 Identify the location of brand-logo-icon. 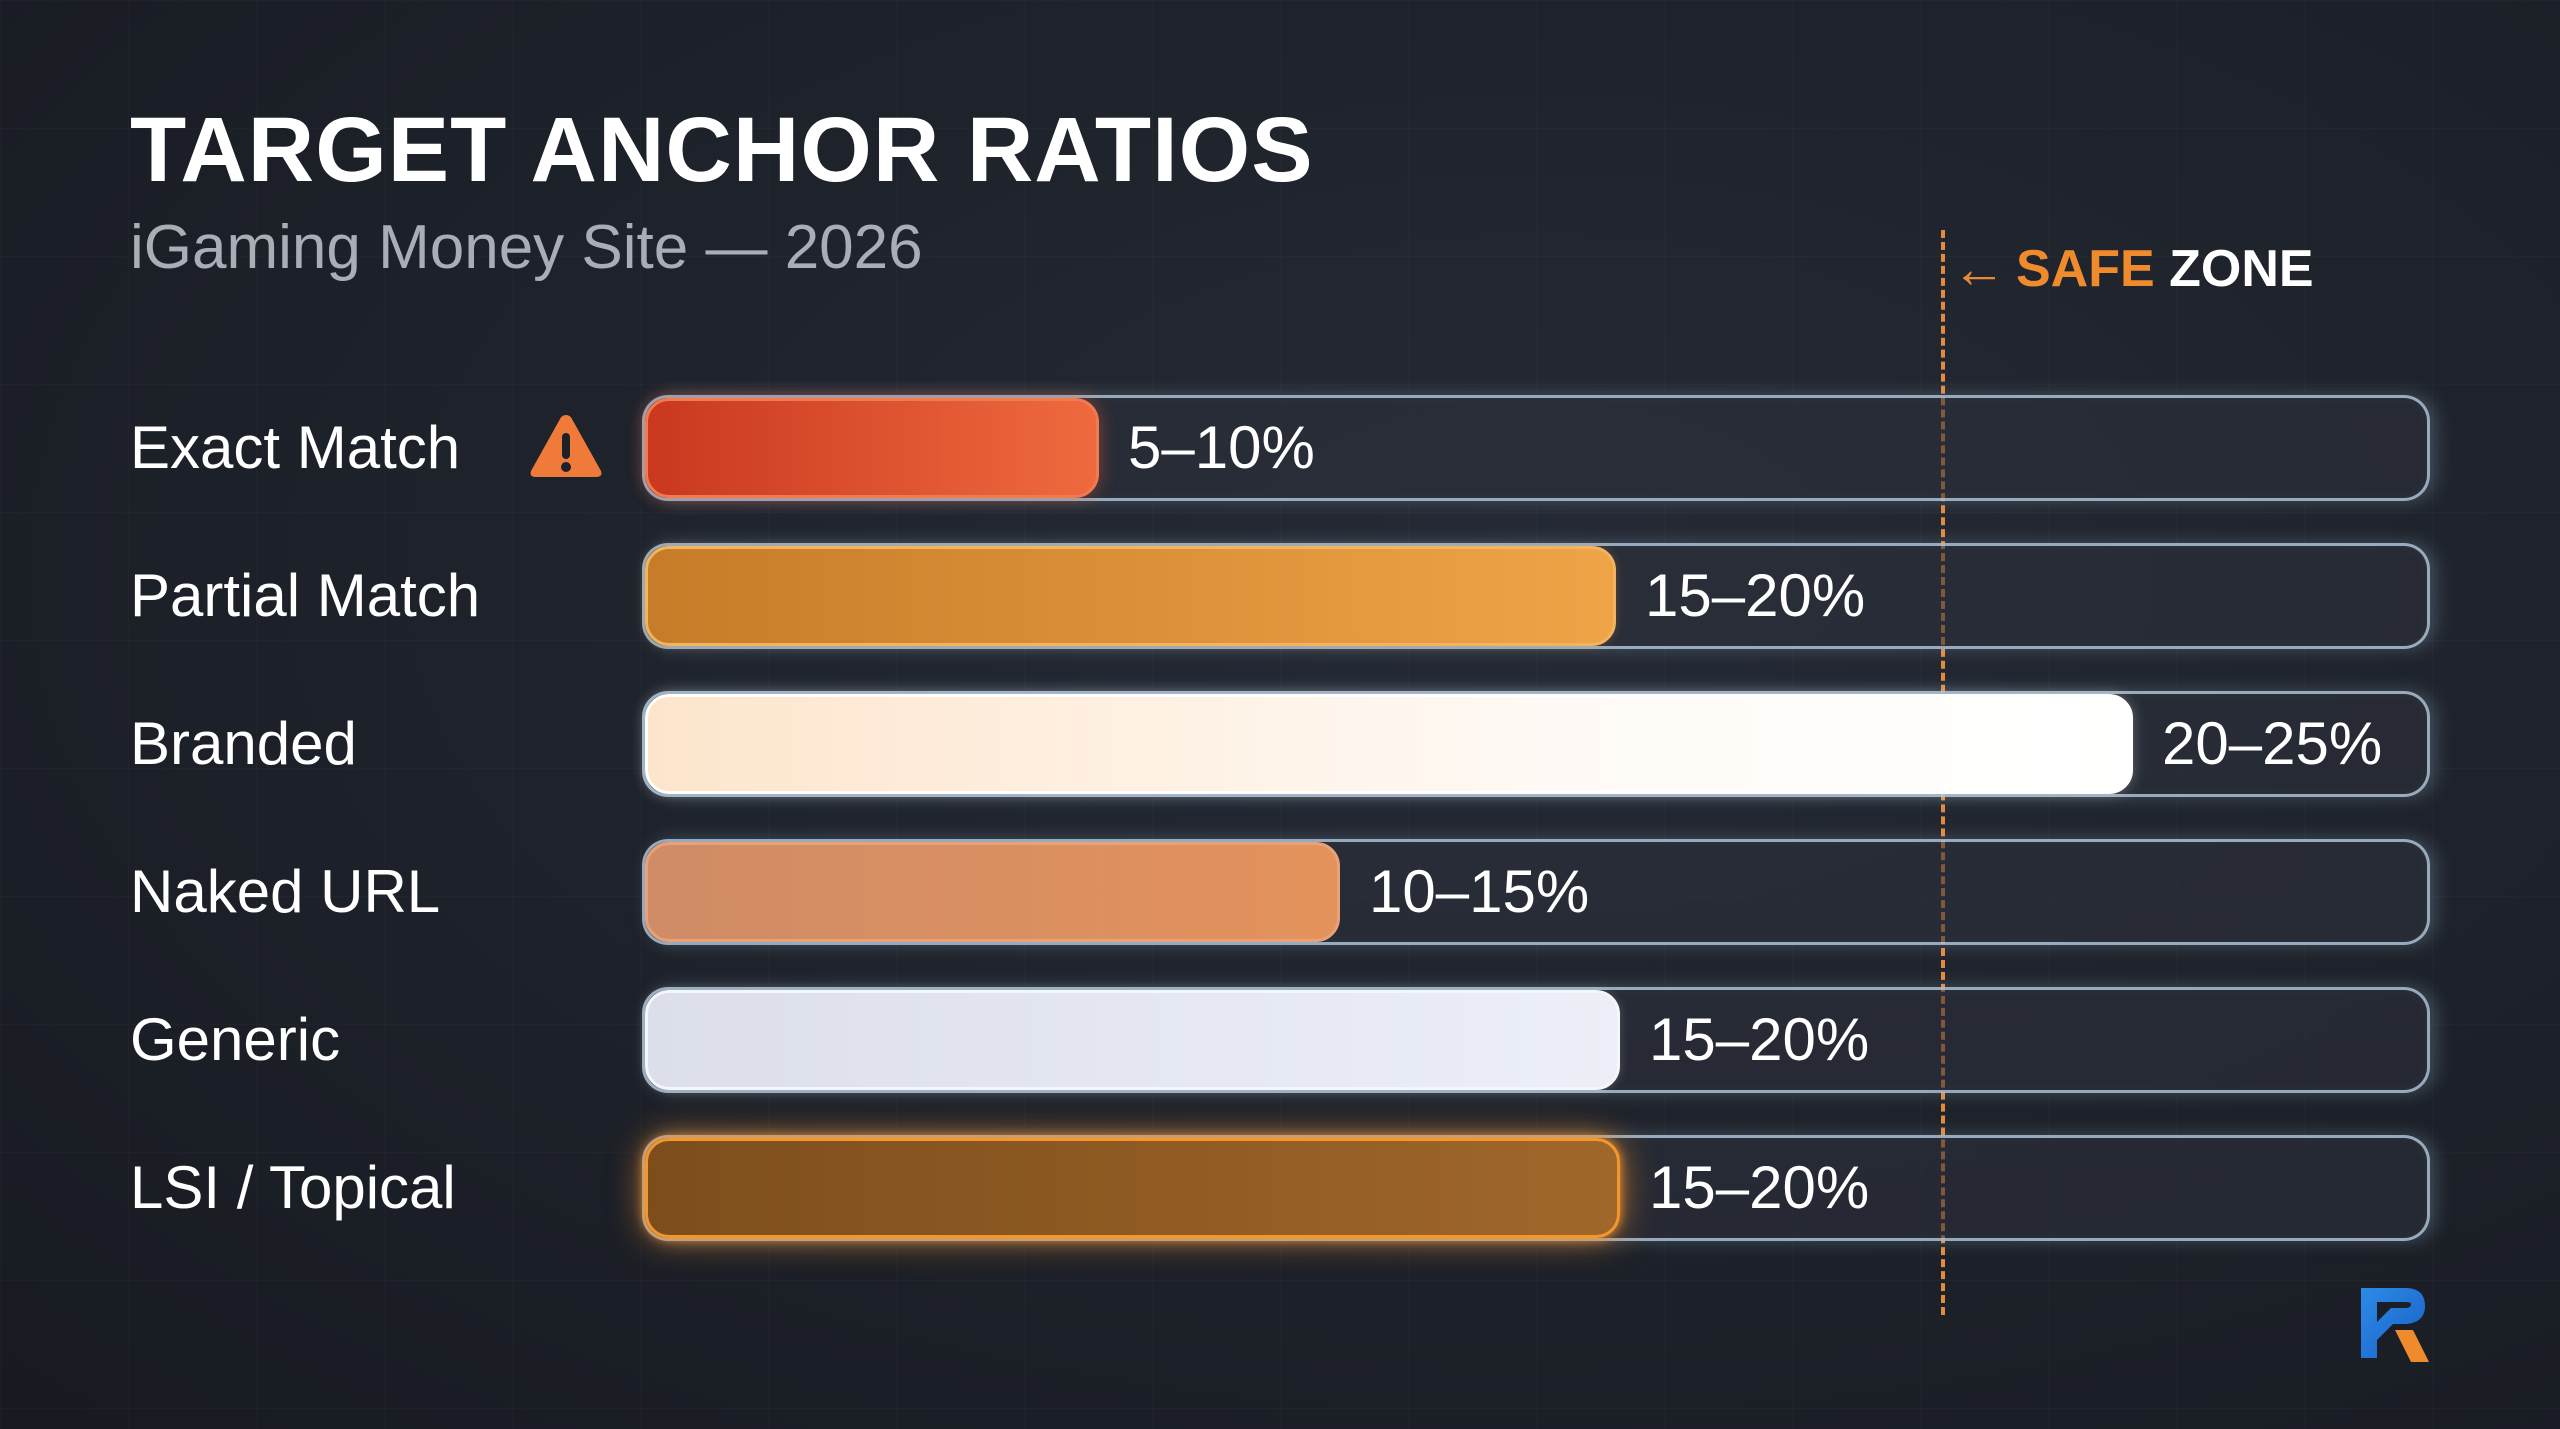
(2395, 1325).